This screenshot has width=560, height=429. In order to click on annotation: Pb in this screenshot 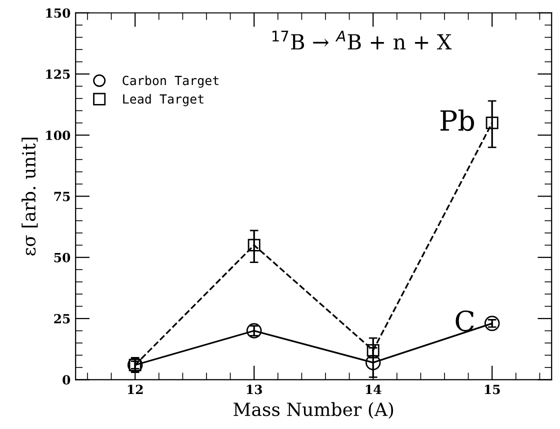, I will do `click(457, 120)`.